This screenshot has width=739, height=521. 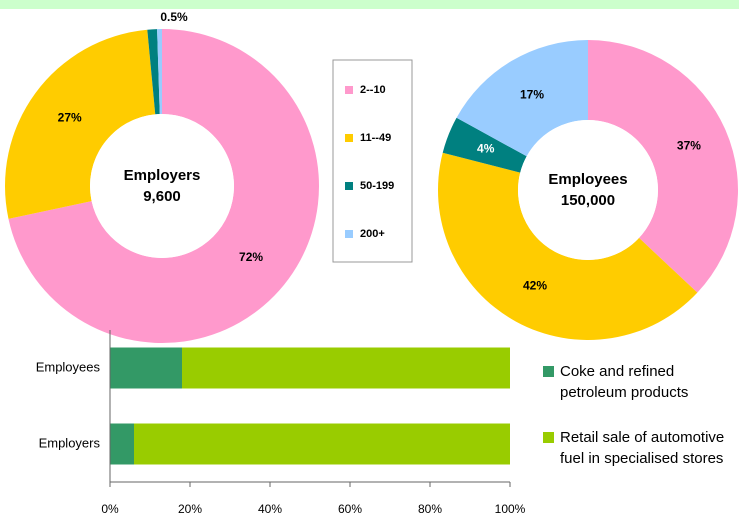 I want to click on slice-label: 42%, so click(x=535, y=286).